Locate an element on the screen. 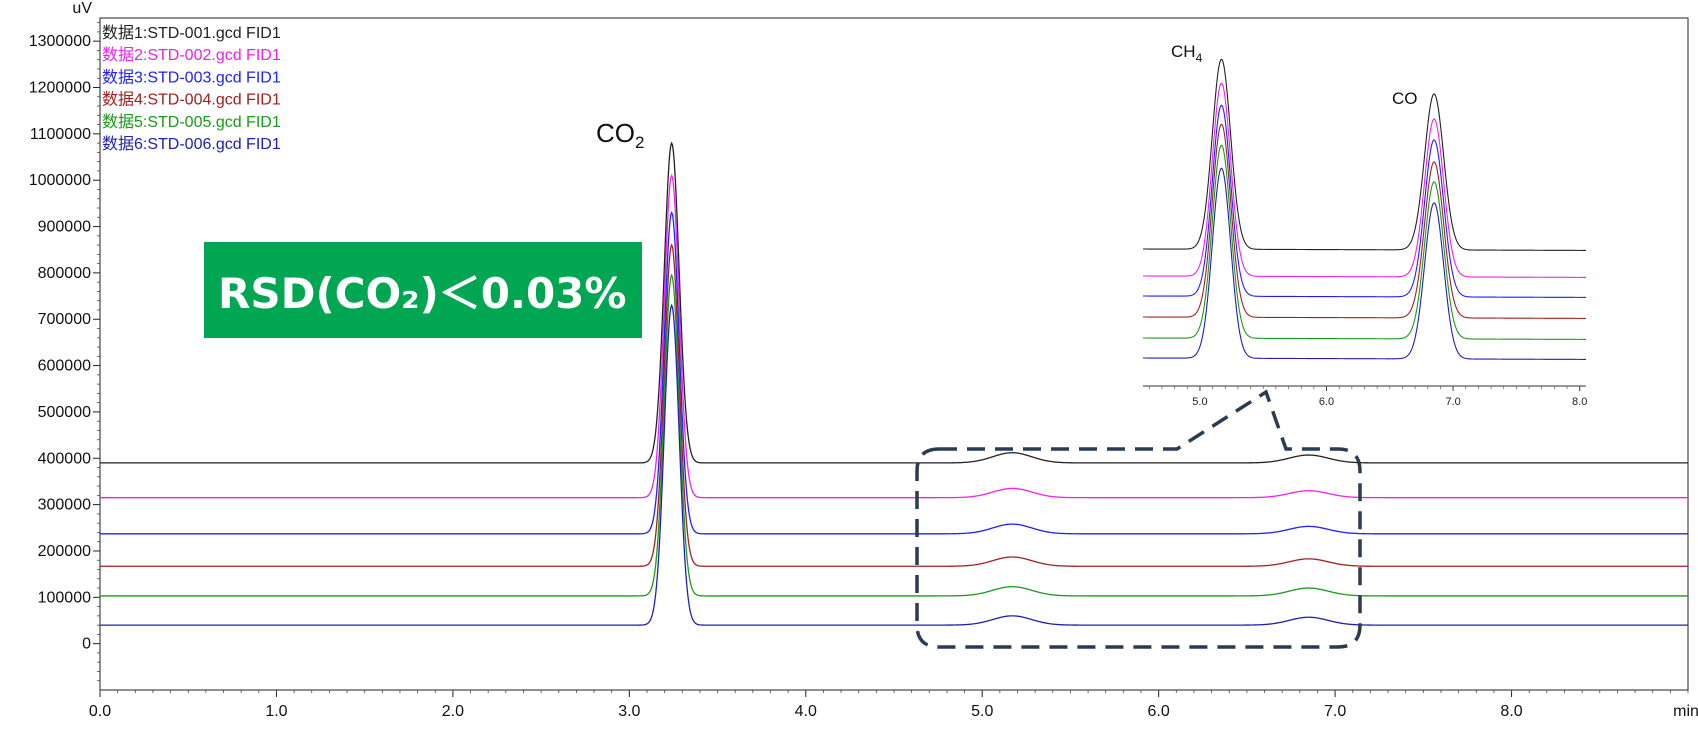  legend-entry-2: 数据2:STD-002.gcd FID1 is located at coordinates (191, 55).